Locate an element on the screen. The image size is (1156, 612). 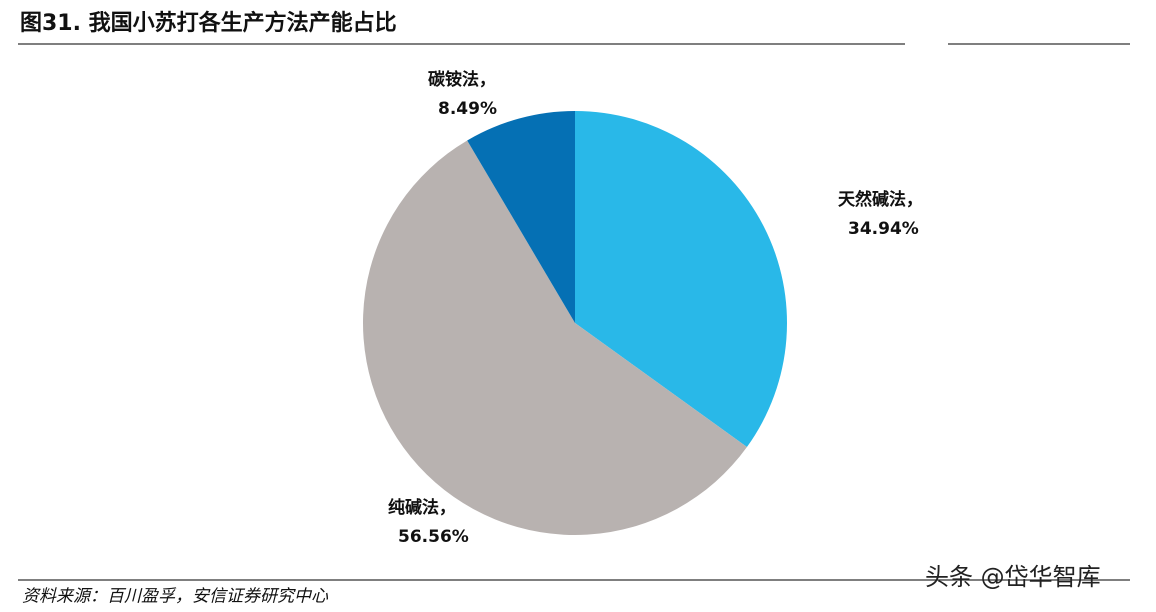
slice-label: 碳铵法， is located at coordinates (462, 79).